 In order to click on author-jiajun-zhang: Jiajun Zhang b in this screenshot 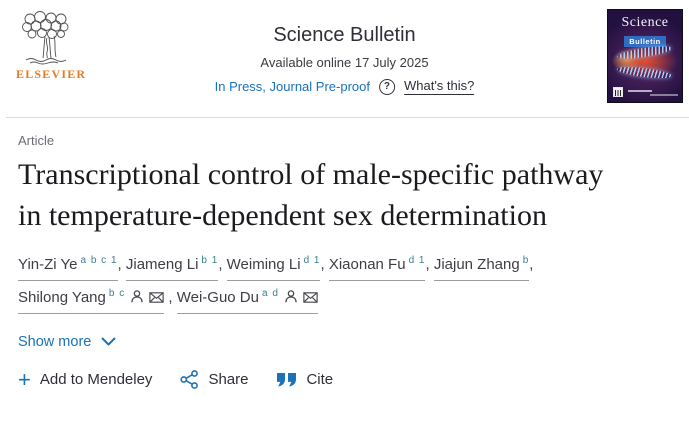, I will do `click(481, 266)`.